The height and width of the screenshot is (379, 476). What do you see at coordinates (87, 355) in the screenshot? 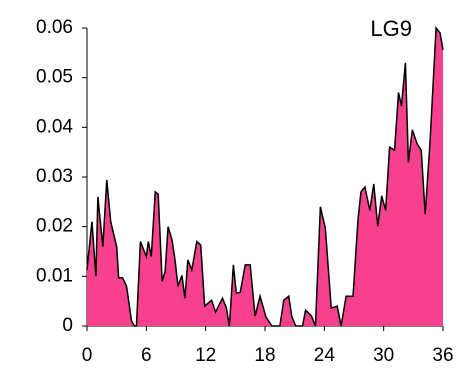
I see `x-tick-label: 0` at bounding box center [87, 355].